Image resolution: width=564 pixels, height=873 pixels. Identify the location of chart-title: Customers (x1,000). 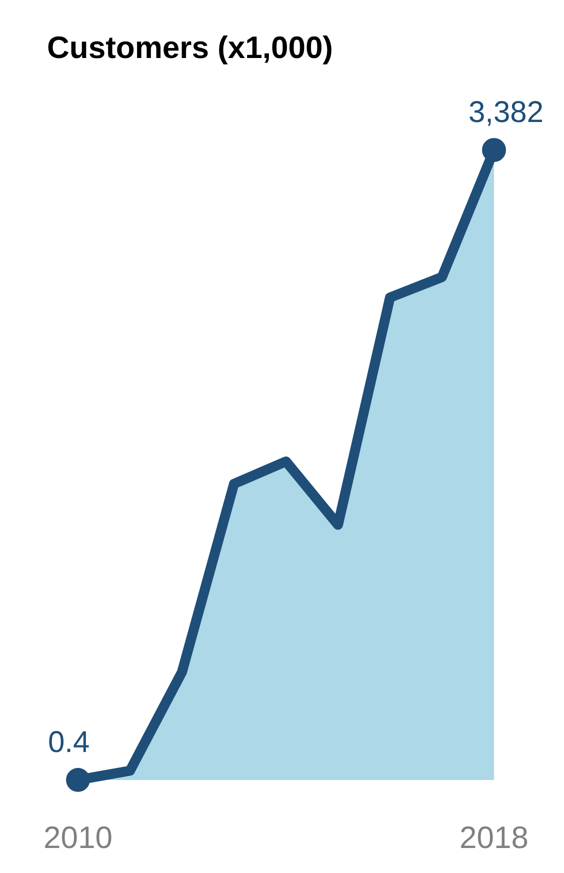
(190, 47).